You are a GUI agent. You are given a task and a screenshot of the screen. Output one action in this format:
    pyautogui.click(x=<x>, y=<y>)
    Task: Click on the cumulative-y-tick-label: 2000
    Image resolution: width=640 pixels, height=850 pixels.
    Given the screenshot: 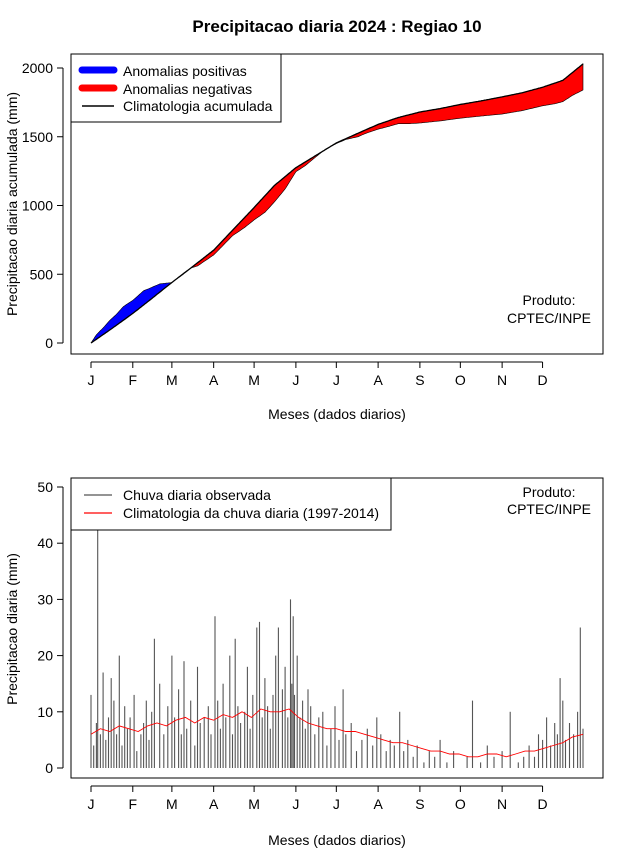 What is the action you would take?
    pyautogui.click(x=37, y=68)
    